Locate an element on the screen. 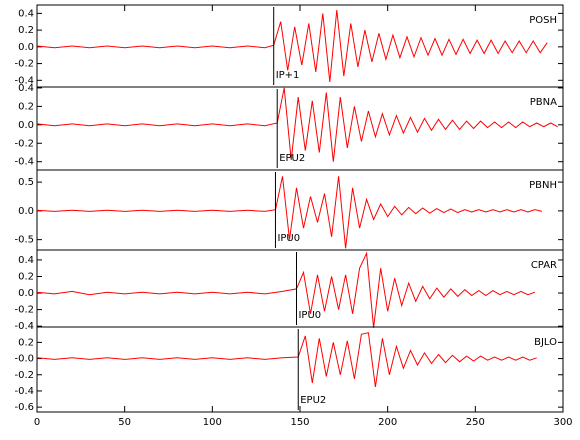 This screenshot has height=440, width=580. station-label: POSH is located at coordinates (543, 20).